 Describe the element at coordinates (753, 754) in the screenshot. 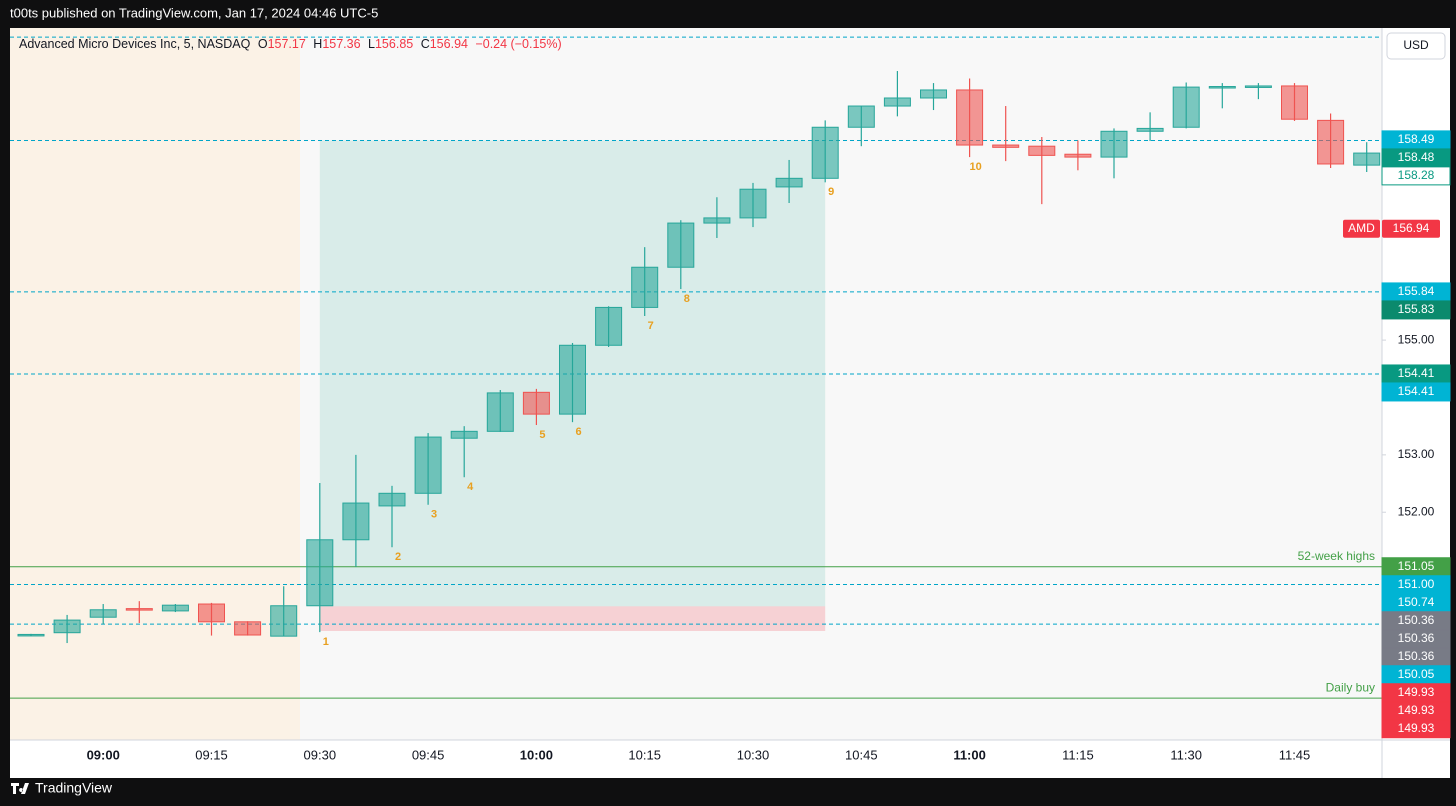

I see `x-tick-label: 10:30` at that location.